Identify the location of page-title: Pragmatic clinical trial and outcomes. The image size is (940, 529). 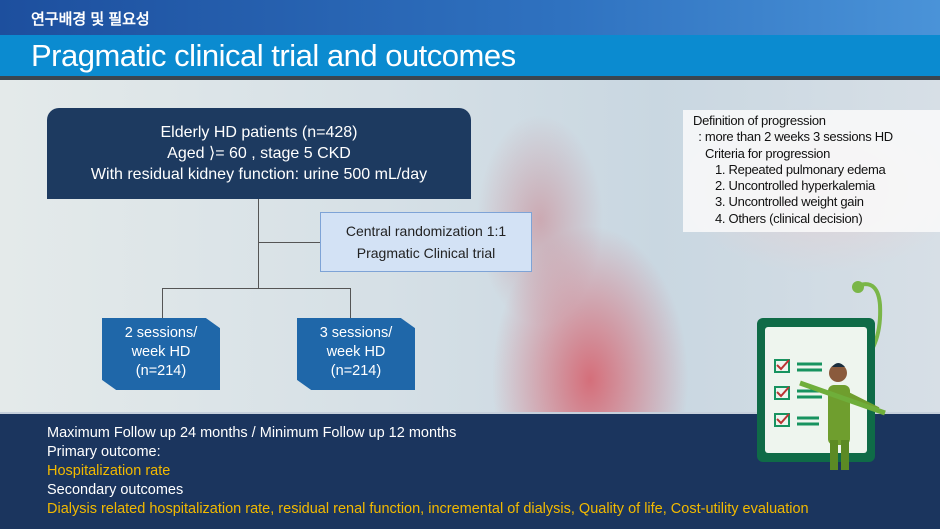
(273, 55).